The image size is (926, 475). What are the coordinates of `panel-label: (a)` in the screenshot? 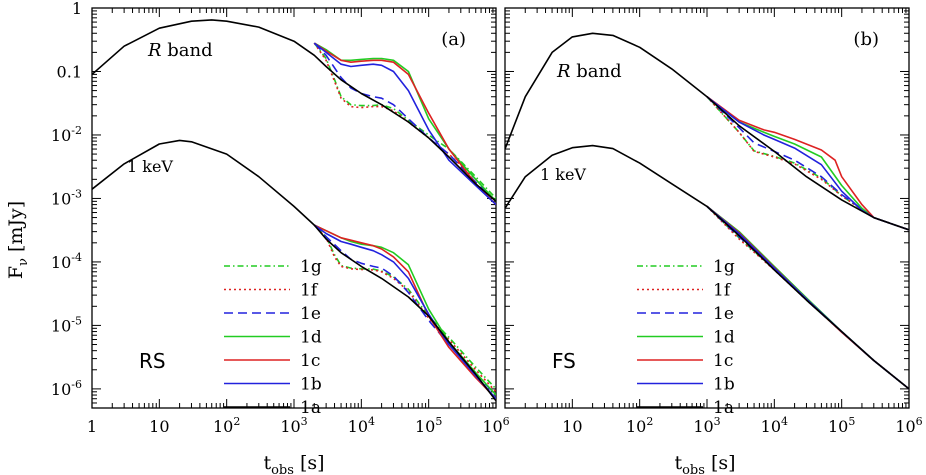 It's located at (453, 39).